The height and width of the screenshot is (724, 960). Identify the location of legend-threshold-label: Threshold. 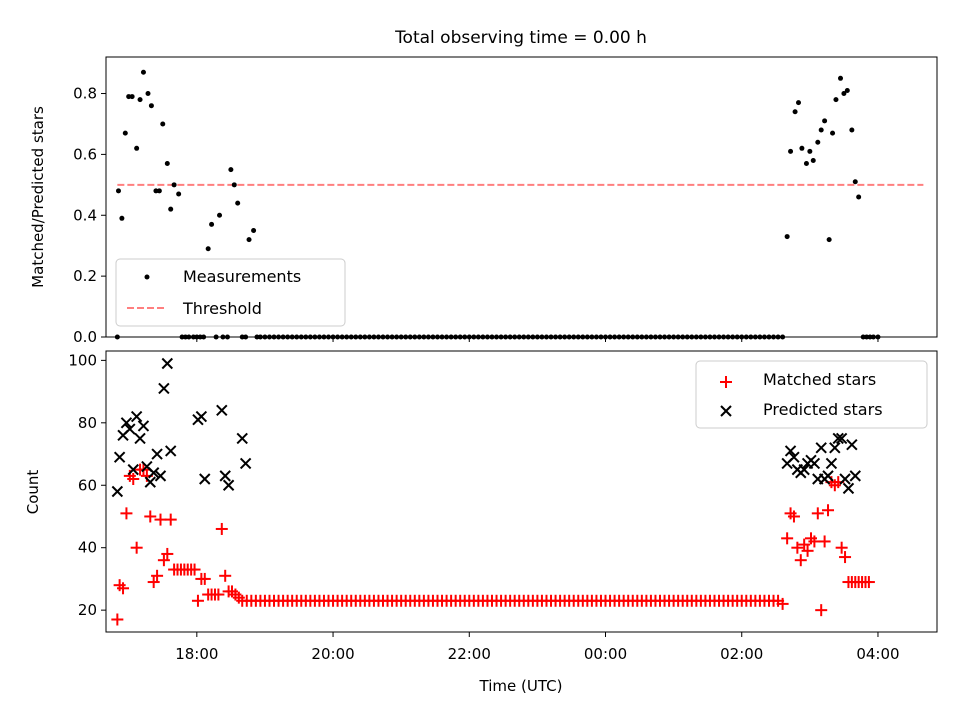
(222, 308).